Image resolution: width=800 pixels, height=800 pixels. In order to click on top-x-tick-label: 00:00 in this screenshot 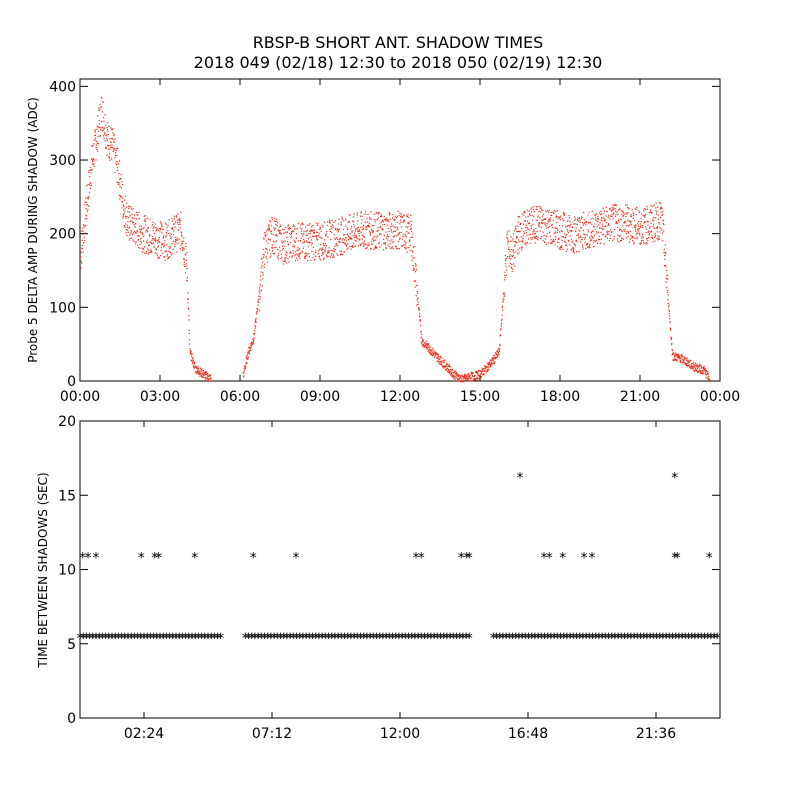, I will do `click(80, 397)`.